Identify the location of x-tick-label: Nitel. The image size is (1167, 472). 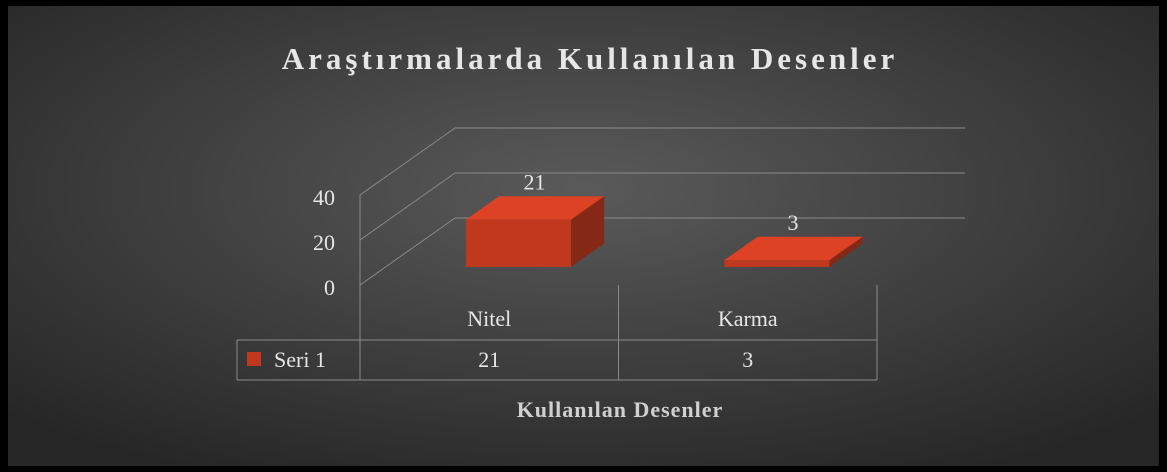
(489, 318).